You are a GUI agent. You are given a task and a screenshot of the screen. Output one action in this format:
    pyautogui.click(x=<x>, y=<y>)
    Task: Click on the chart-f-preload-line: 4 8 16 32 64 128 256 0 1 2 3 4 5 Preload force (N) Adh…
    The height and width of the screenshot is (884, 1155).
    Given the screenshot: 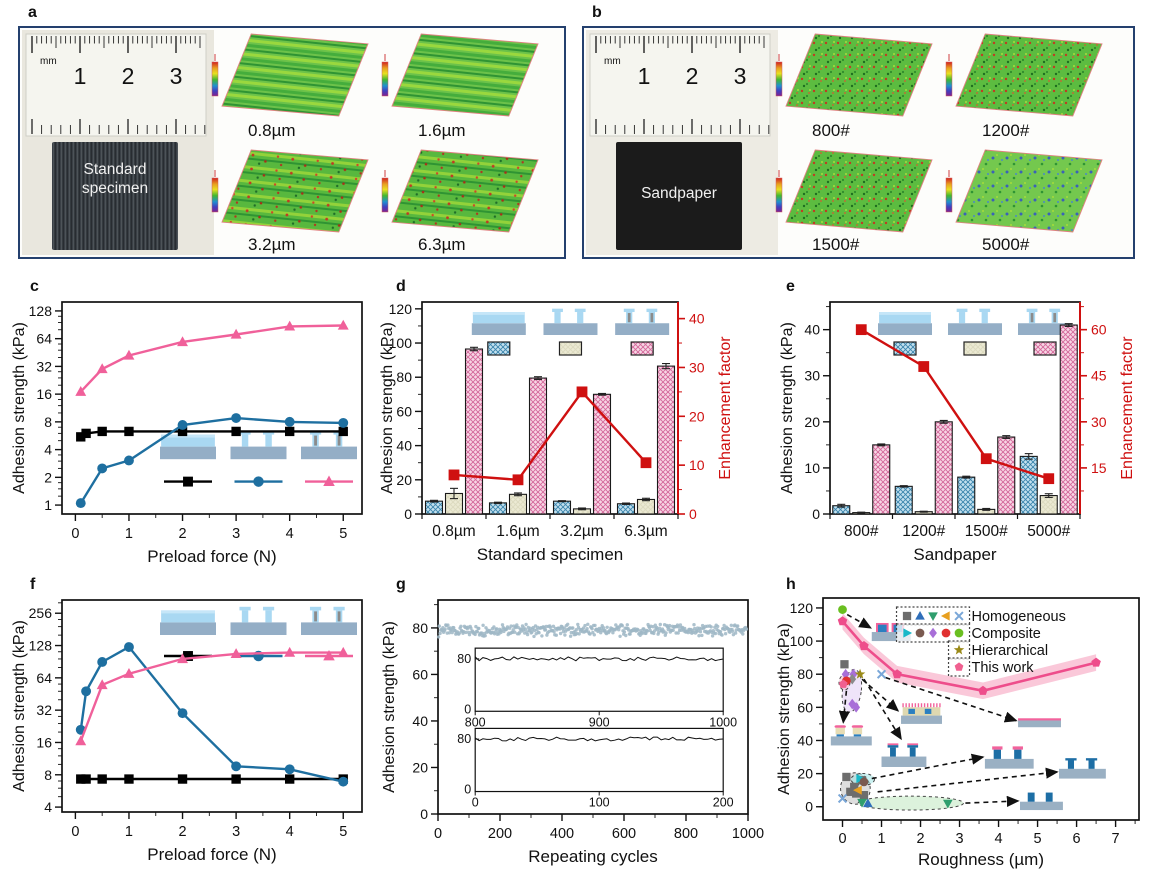 What is the action you would take?
    pyautogui.click(x=190, y=737)
    